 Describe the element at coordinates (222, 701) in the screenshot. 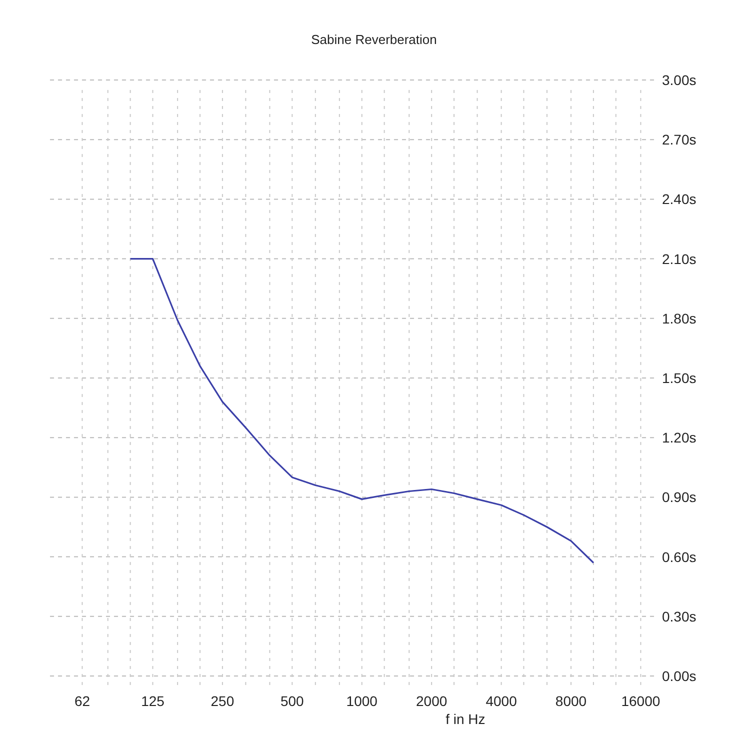

I see `x-tick-label: 250` at that location.